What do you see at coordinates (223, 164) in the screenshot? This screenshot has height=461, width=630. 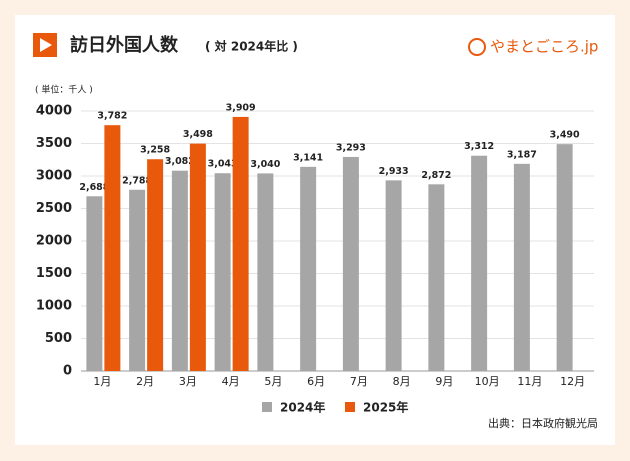 I see `value-label: 3,043` at bounding box center [223, 164].